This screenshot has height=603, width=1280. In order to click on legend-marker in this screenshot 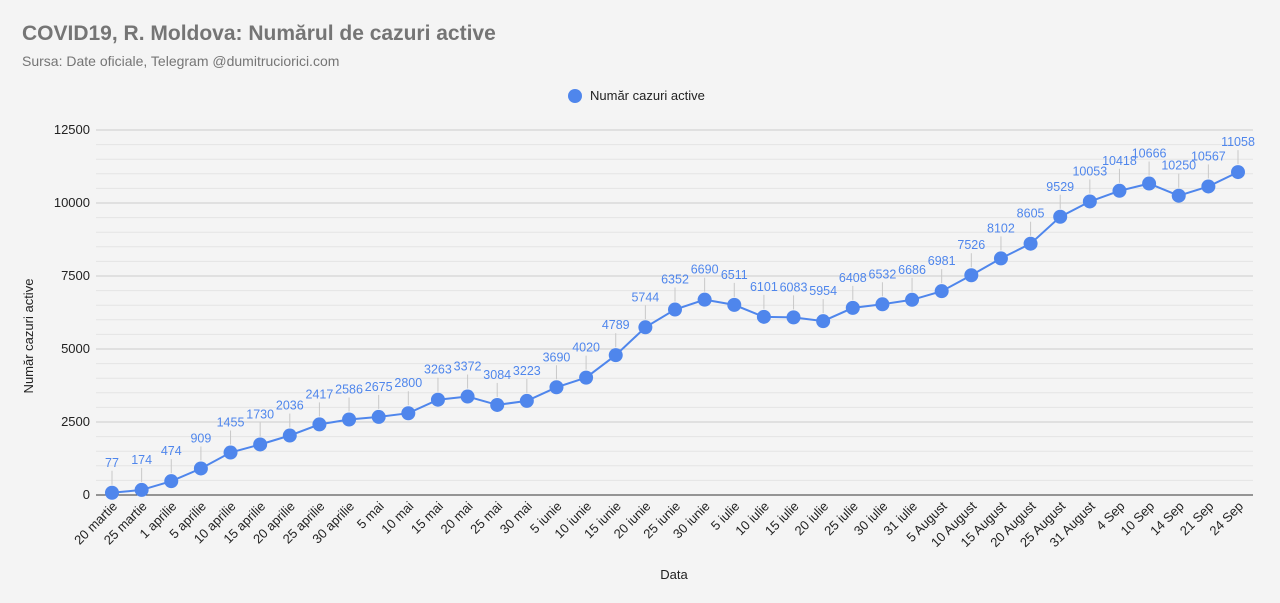, I will do `click(575, 95)`.